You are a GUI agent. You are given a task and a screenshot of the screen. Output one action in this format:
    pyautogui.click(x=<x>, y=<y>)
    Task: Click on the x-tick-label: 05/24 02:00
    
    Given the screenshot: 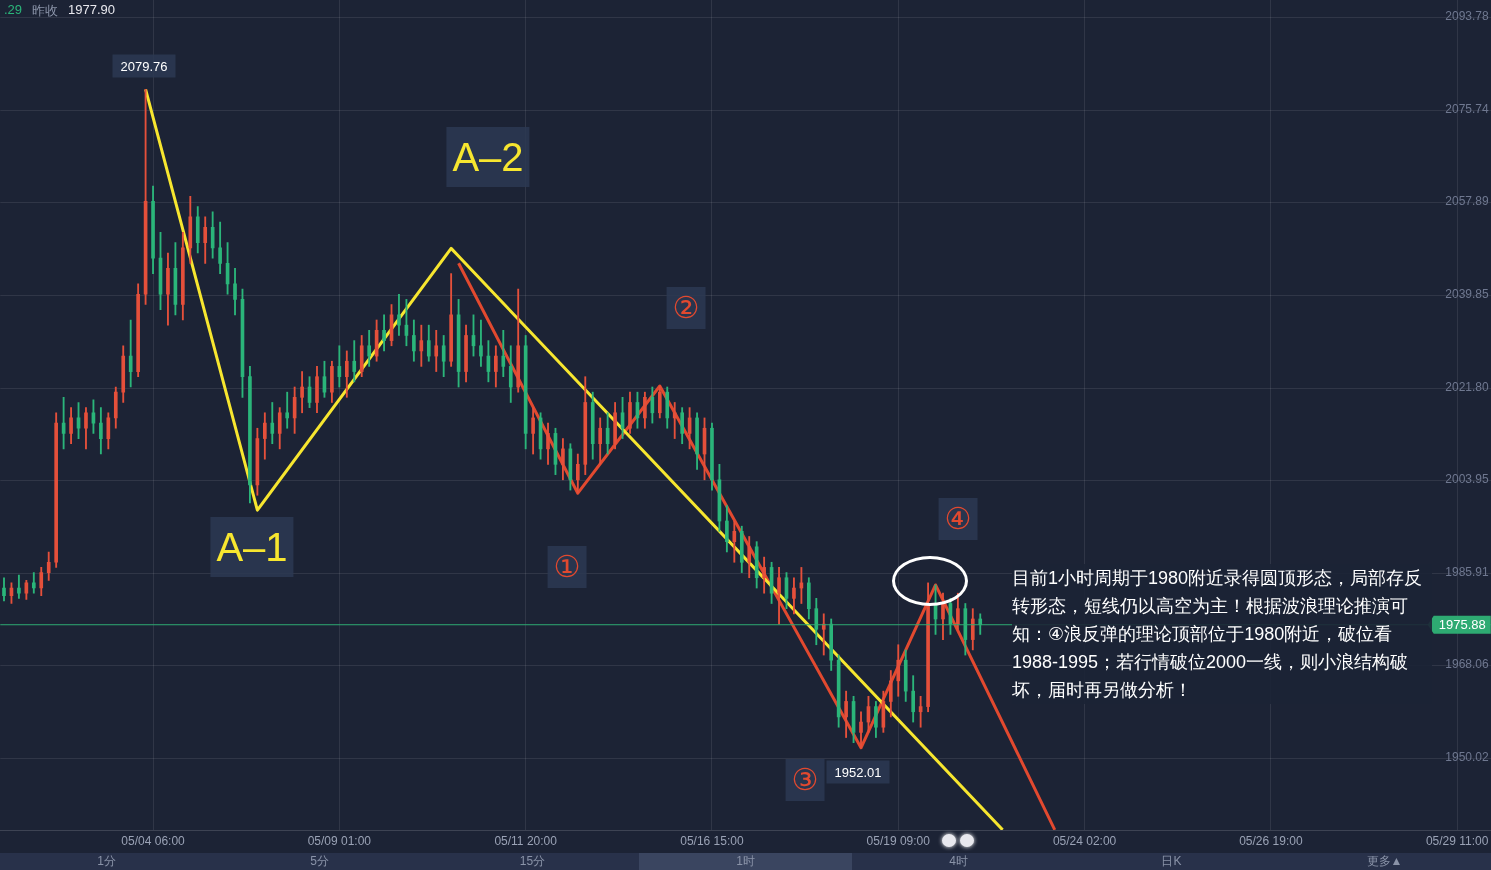 What is the action you would take?
    pyautogui.click(x=1084, y=840)
    